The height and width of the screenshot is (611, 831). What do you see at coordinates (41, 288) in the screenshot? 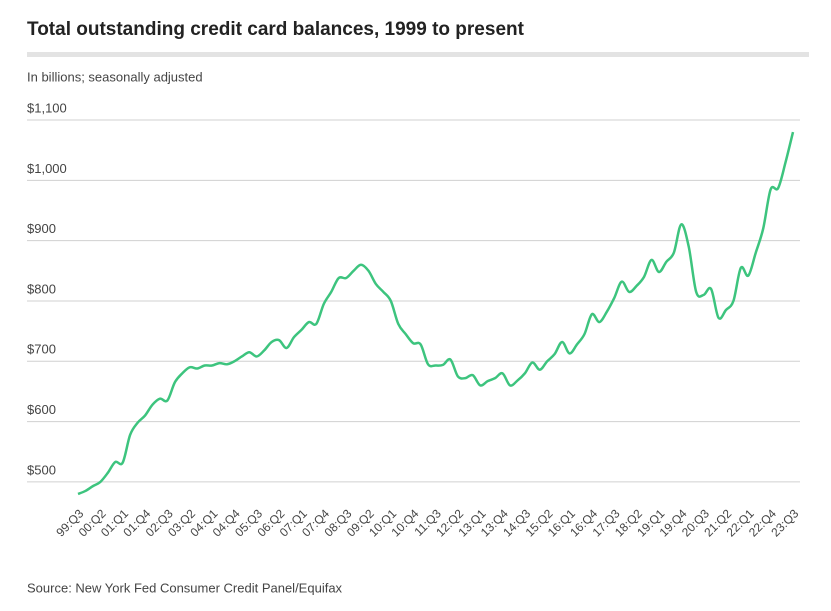
I see `y-tick-label: $800` at bounding box center [41, 288].